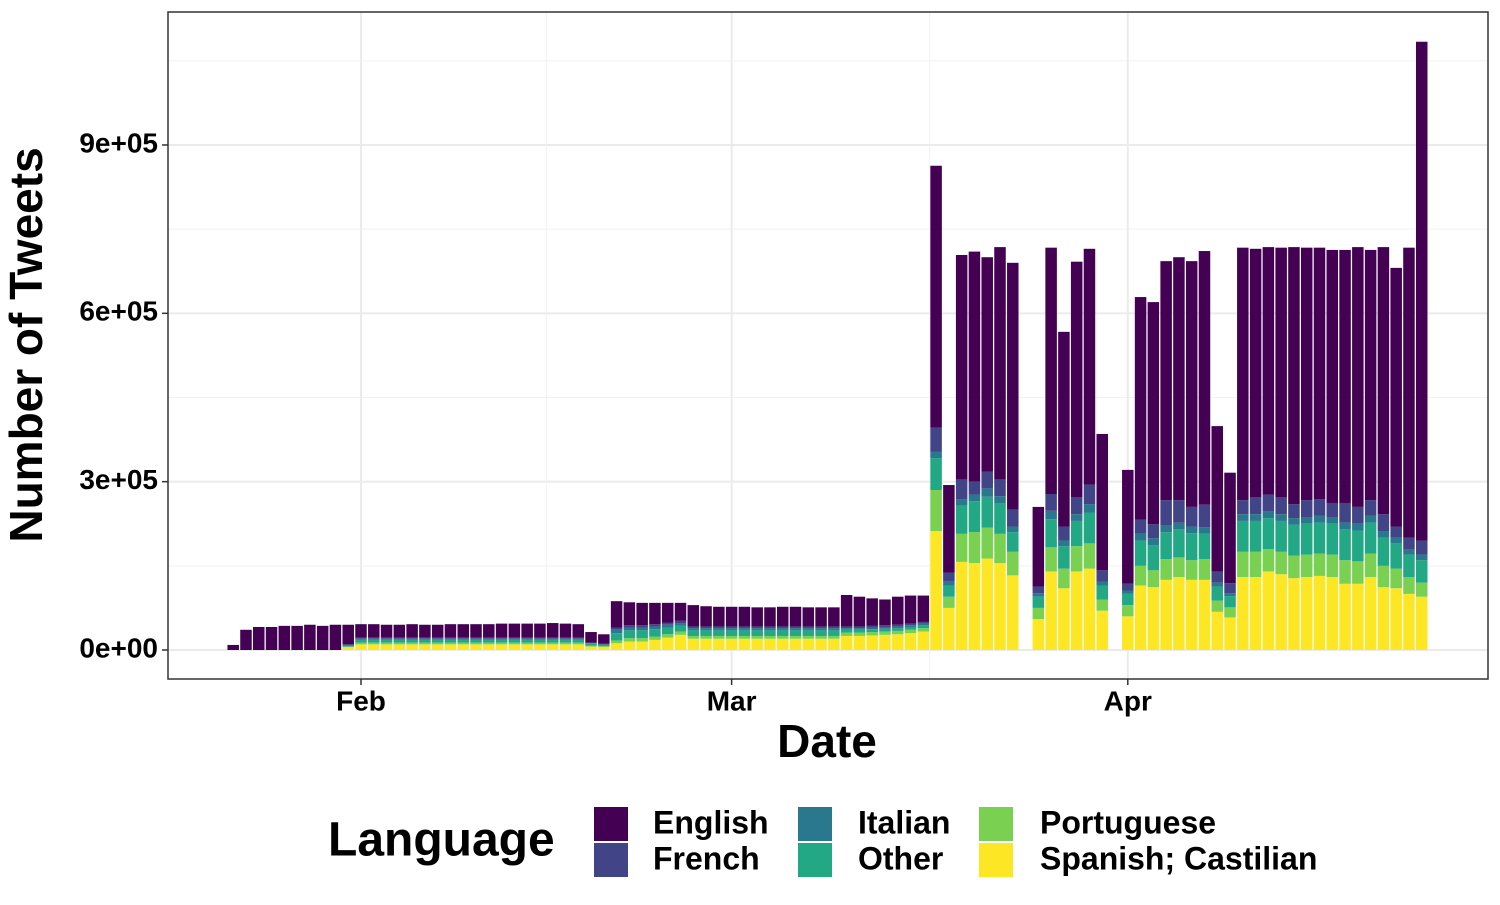 This screenshot has width=1500, height=905. What do you see at coordinates (900, 858) in the screenshot?
I see `legend-label: Other` at bounding box center [900, 858].